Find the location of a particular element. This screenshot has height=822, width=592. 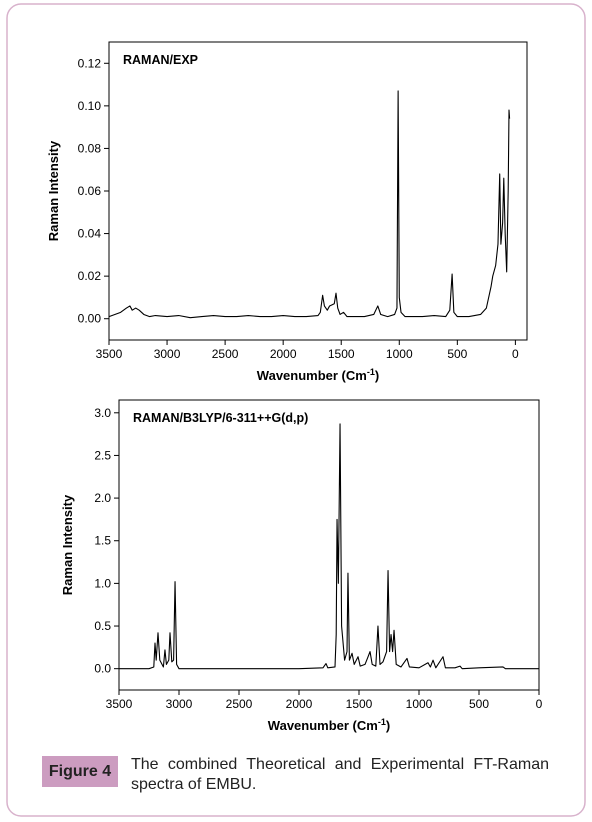

y-tick-label: 2.0 is located at coordinates (102, 498).